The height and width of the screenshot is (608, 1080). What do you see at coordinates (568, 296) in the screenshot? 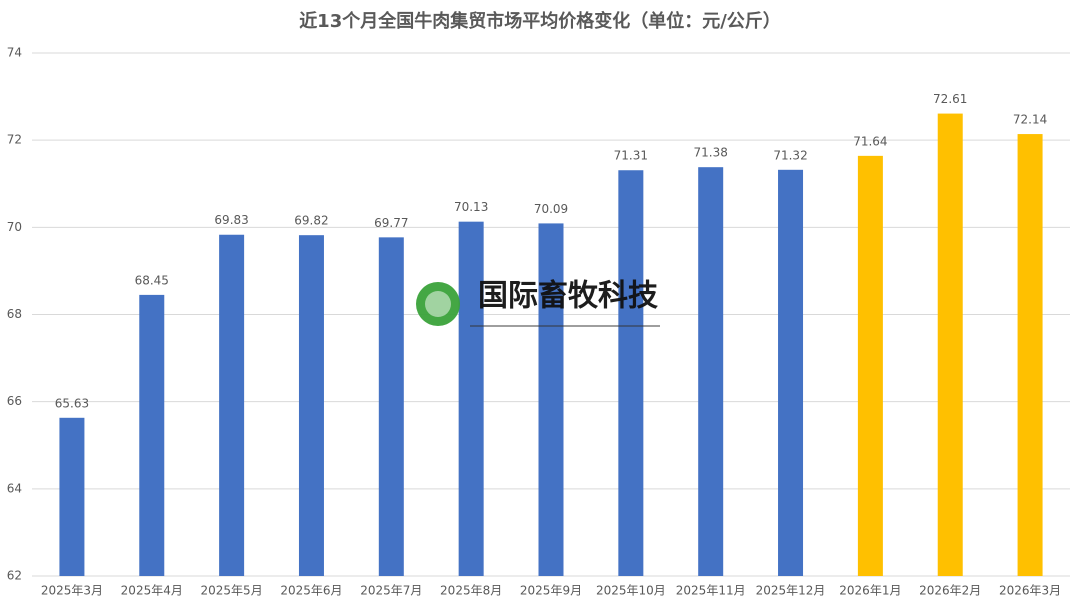
I see `watermark-text: 国际畜牧科技` at bounding box center [568, 296].